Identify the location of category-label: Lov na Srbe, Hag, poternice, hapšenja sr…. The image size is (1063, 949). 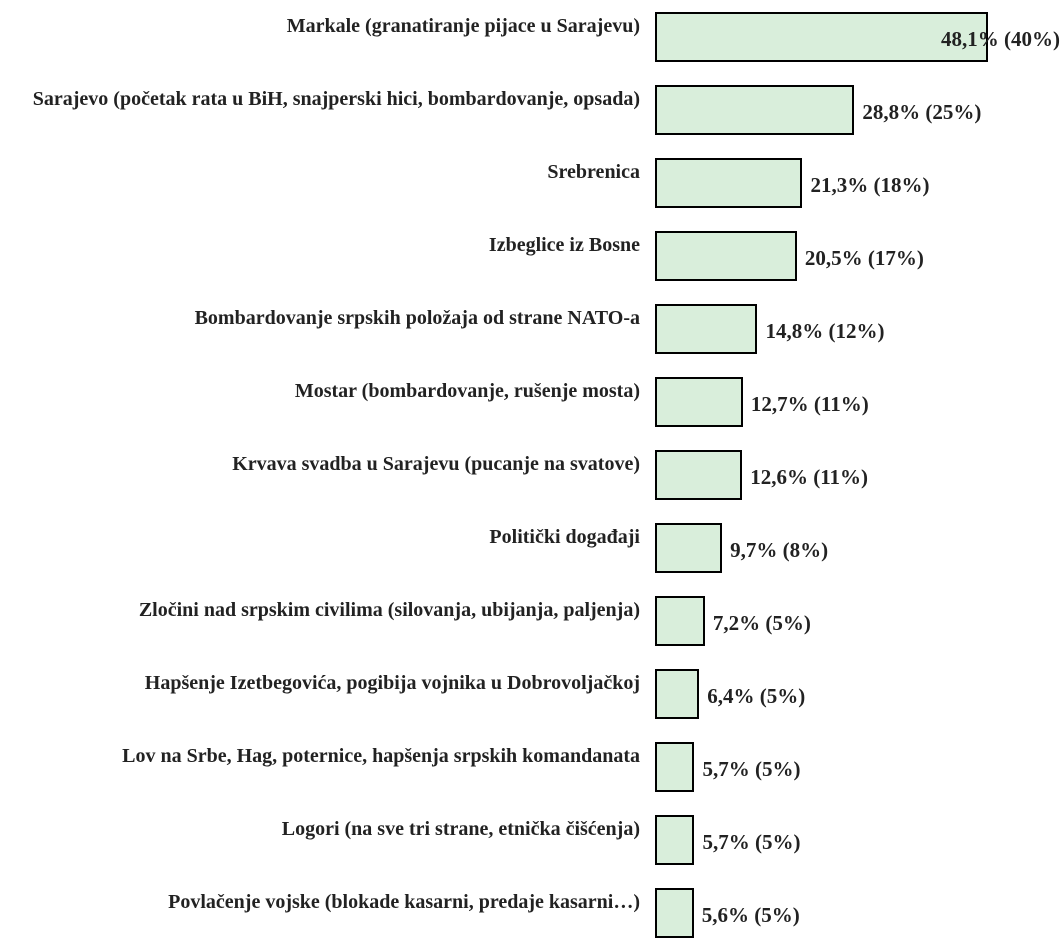
(381, 756).